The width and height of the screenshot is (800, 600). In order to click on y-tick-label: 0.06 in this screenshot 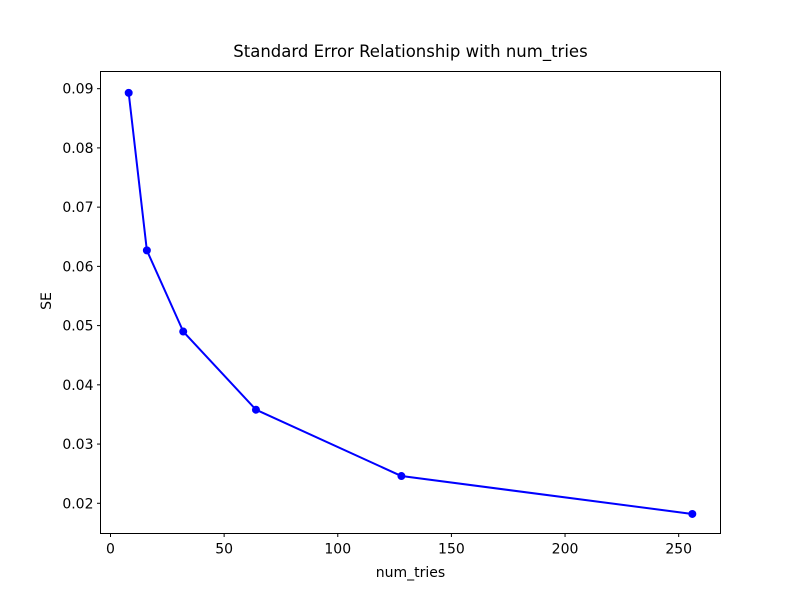, I will do `click(77, 267)`.